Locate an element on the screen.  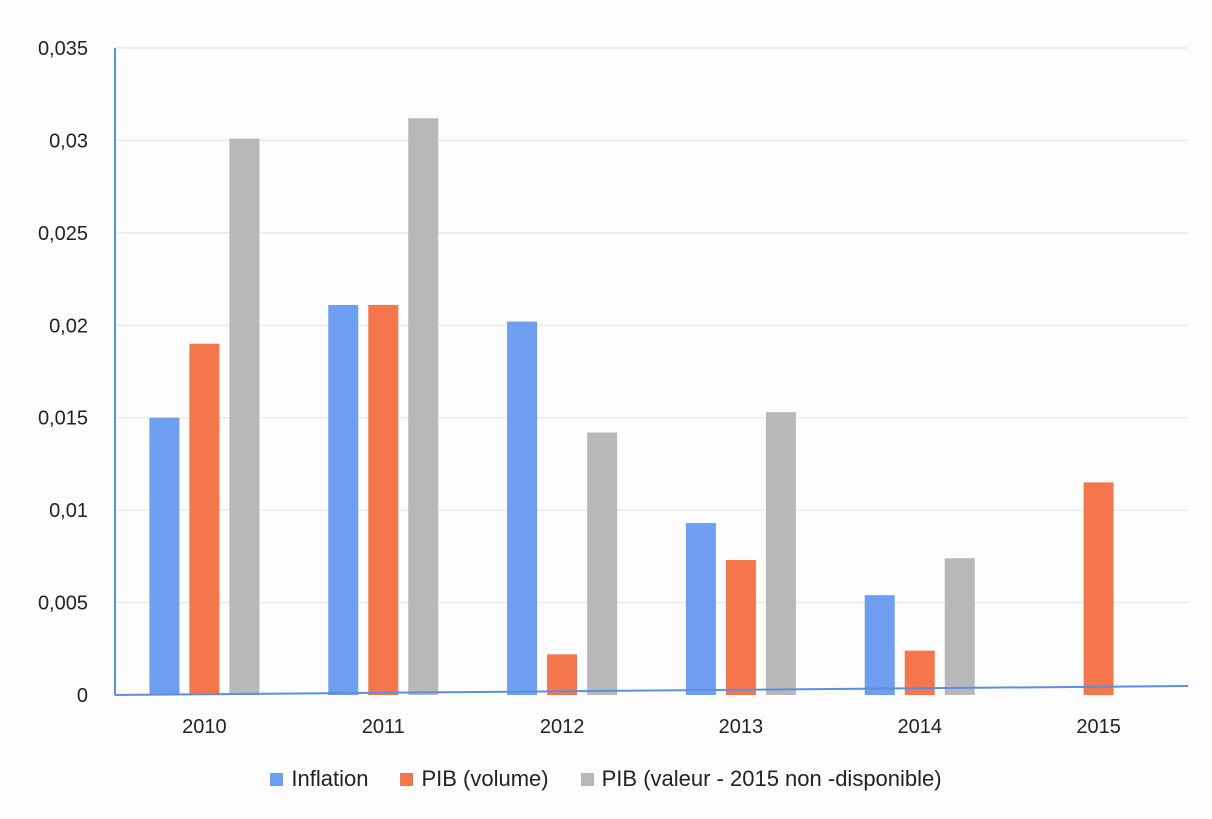
bar-inflation-2014 is located at coordinates (879, 645).